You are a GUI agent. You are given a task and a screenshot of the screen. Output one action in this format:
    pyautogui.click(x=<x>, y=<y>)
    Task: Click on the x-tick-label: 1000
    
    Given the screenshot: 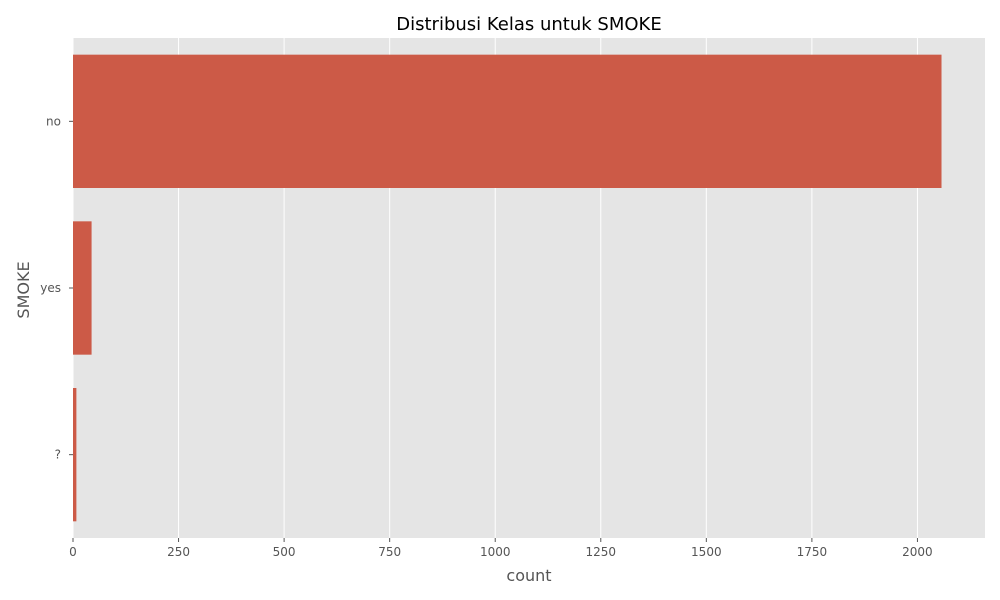 What is the action you would take?
    pyautogui.click(x=495, y=552)
    